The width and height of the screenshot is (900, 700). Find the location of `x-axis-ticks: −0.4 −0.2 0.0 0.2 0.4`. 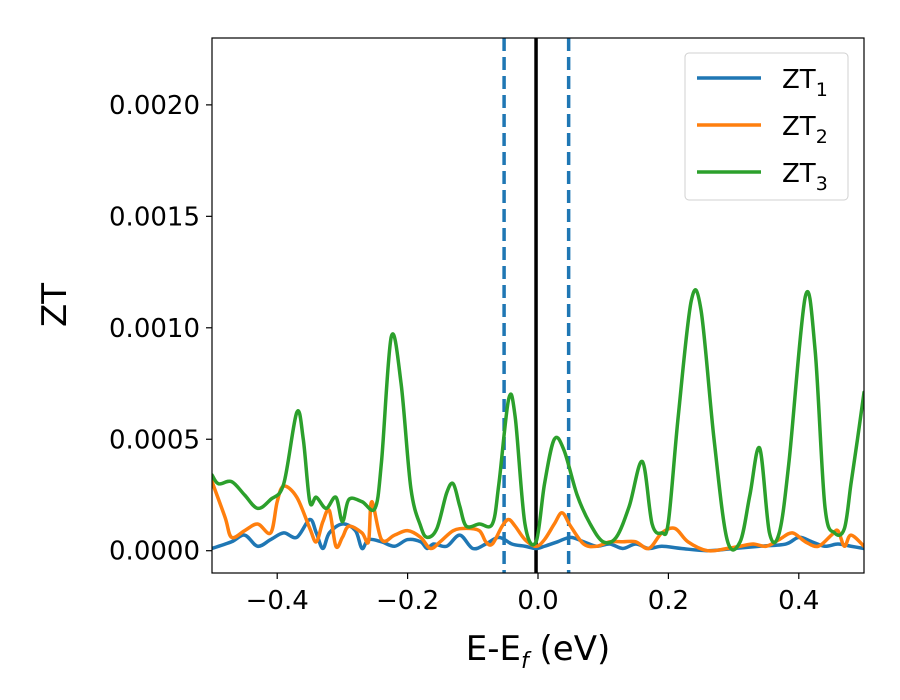

x-axis-ticks: −0.4 −0.2 0.0 0.2 0.4 is located at coordinates (532, 594).